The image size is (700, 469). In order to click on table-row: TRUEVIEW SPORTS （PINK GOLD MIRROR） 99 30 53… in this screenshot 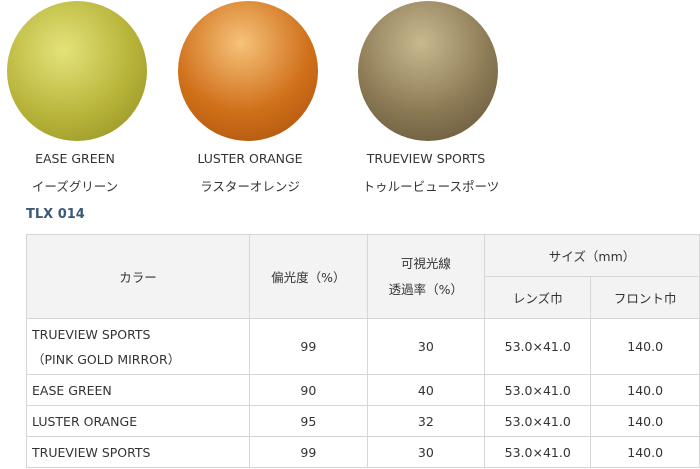, I will do `click(362, 346)`.